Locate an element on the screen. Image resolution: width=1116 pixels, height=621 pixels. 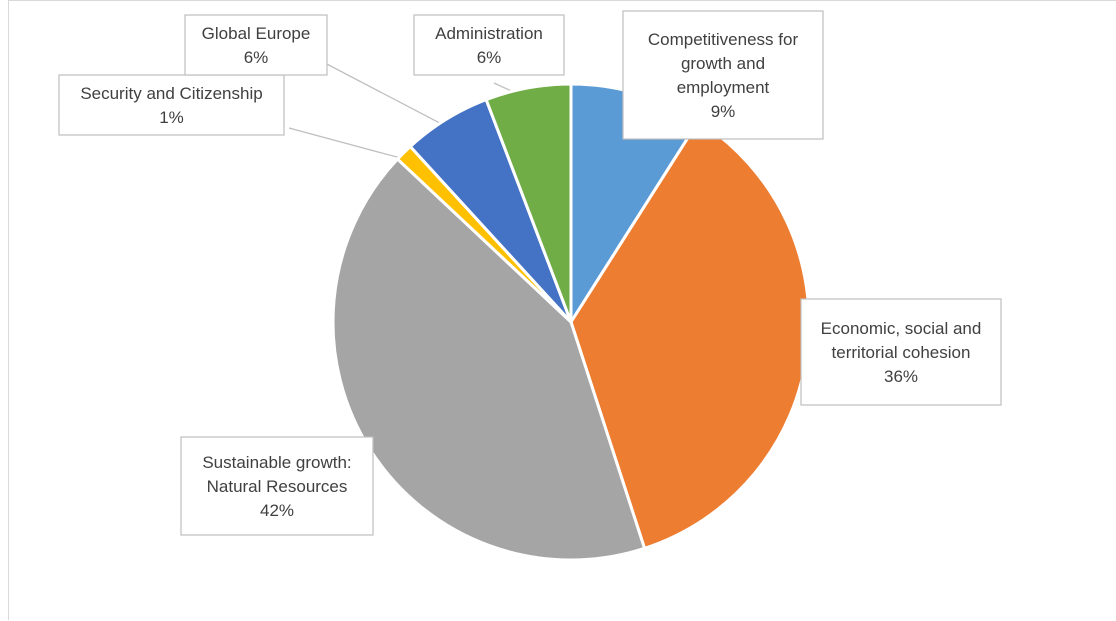
data-label-category: Administration is located at coordinates (489, 33).